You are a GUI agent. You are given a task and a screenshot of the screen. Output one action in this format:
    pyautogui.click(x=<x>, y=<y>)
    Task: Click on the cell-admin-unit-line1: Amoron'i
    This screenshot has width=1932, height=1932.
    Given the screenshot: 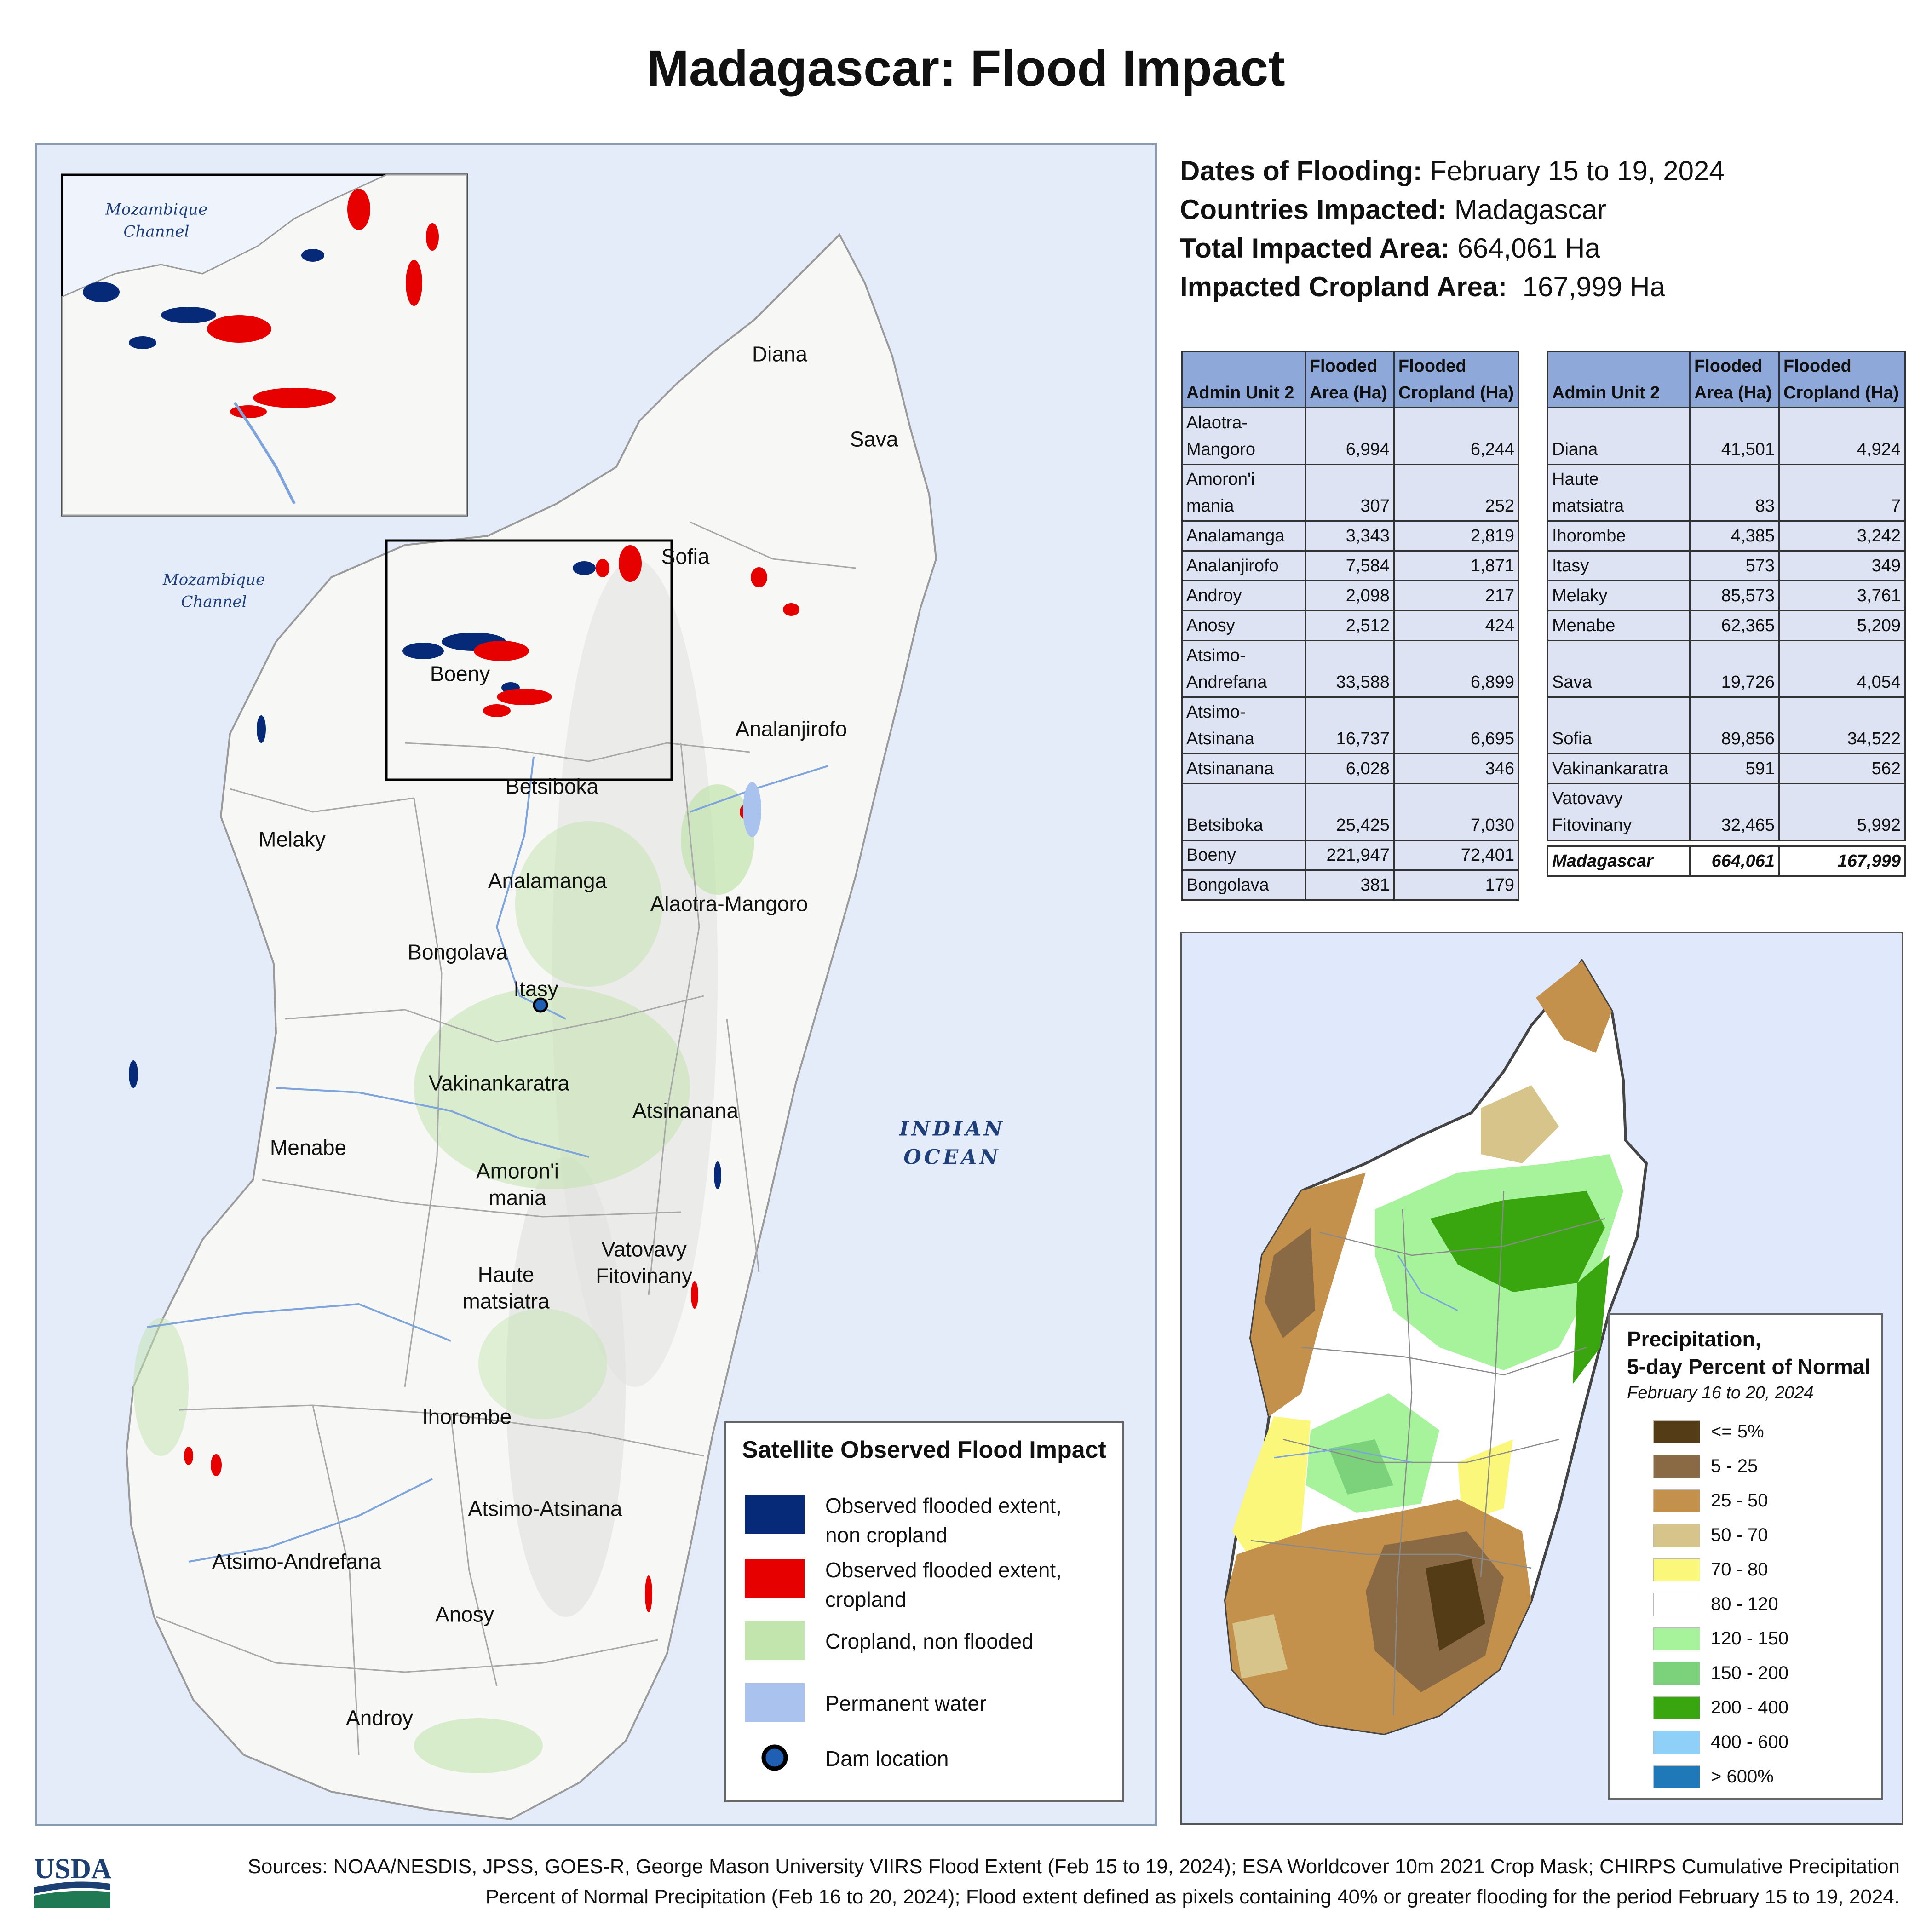 What is the action you would take?
    pyautogui.click(x=1220, y=479)
    